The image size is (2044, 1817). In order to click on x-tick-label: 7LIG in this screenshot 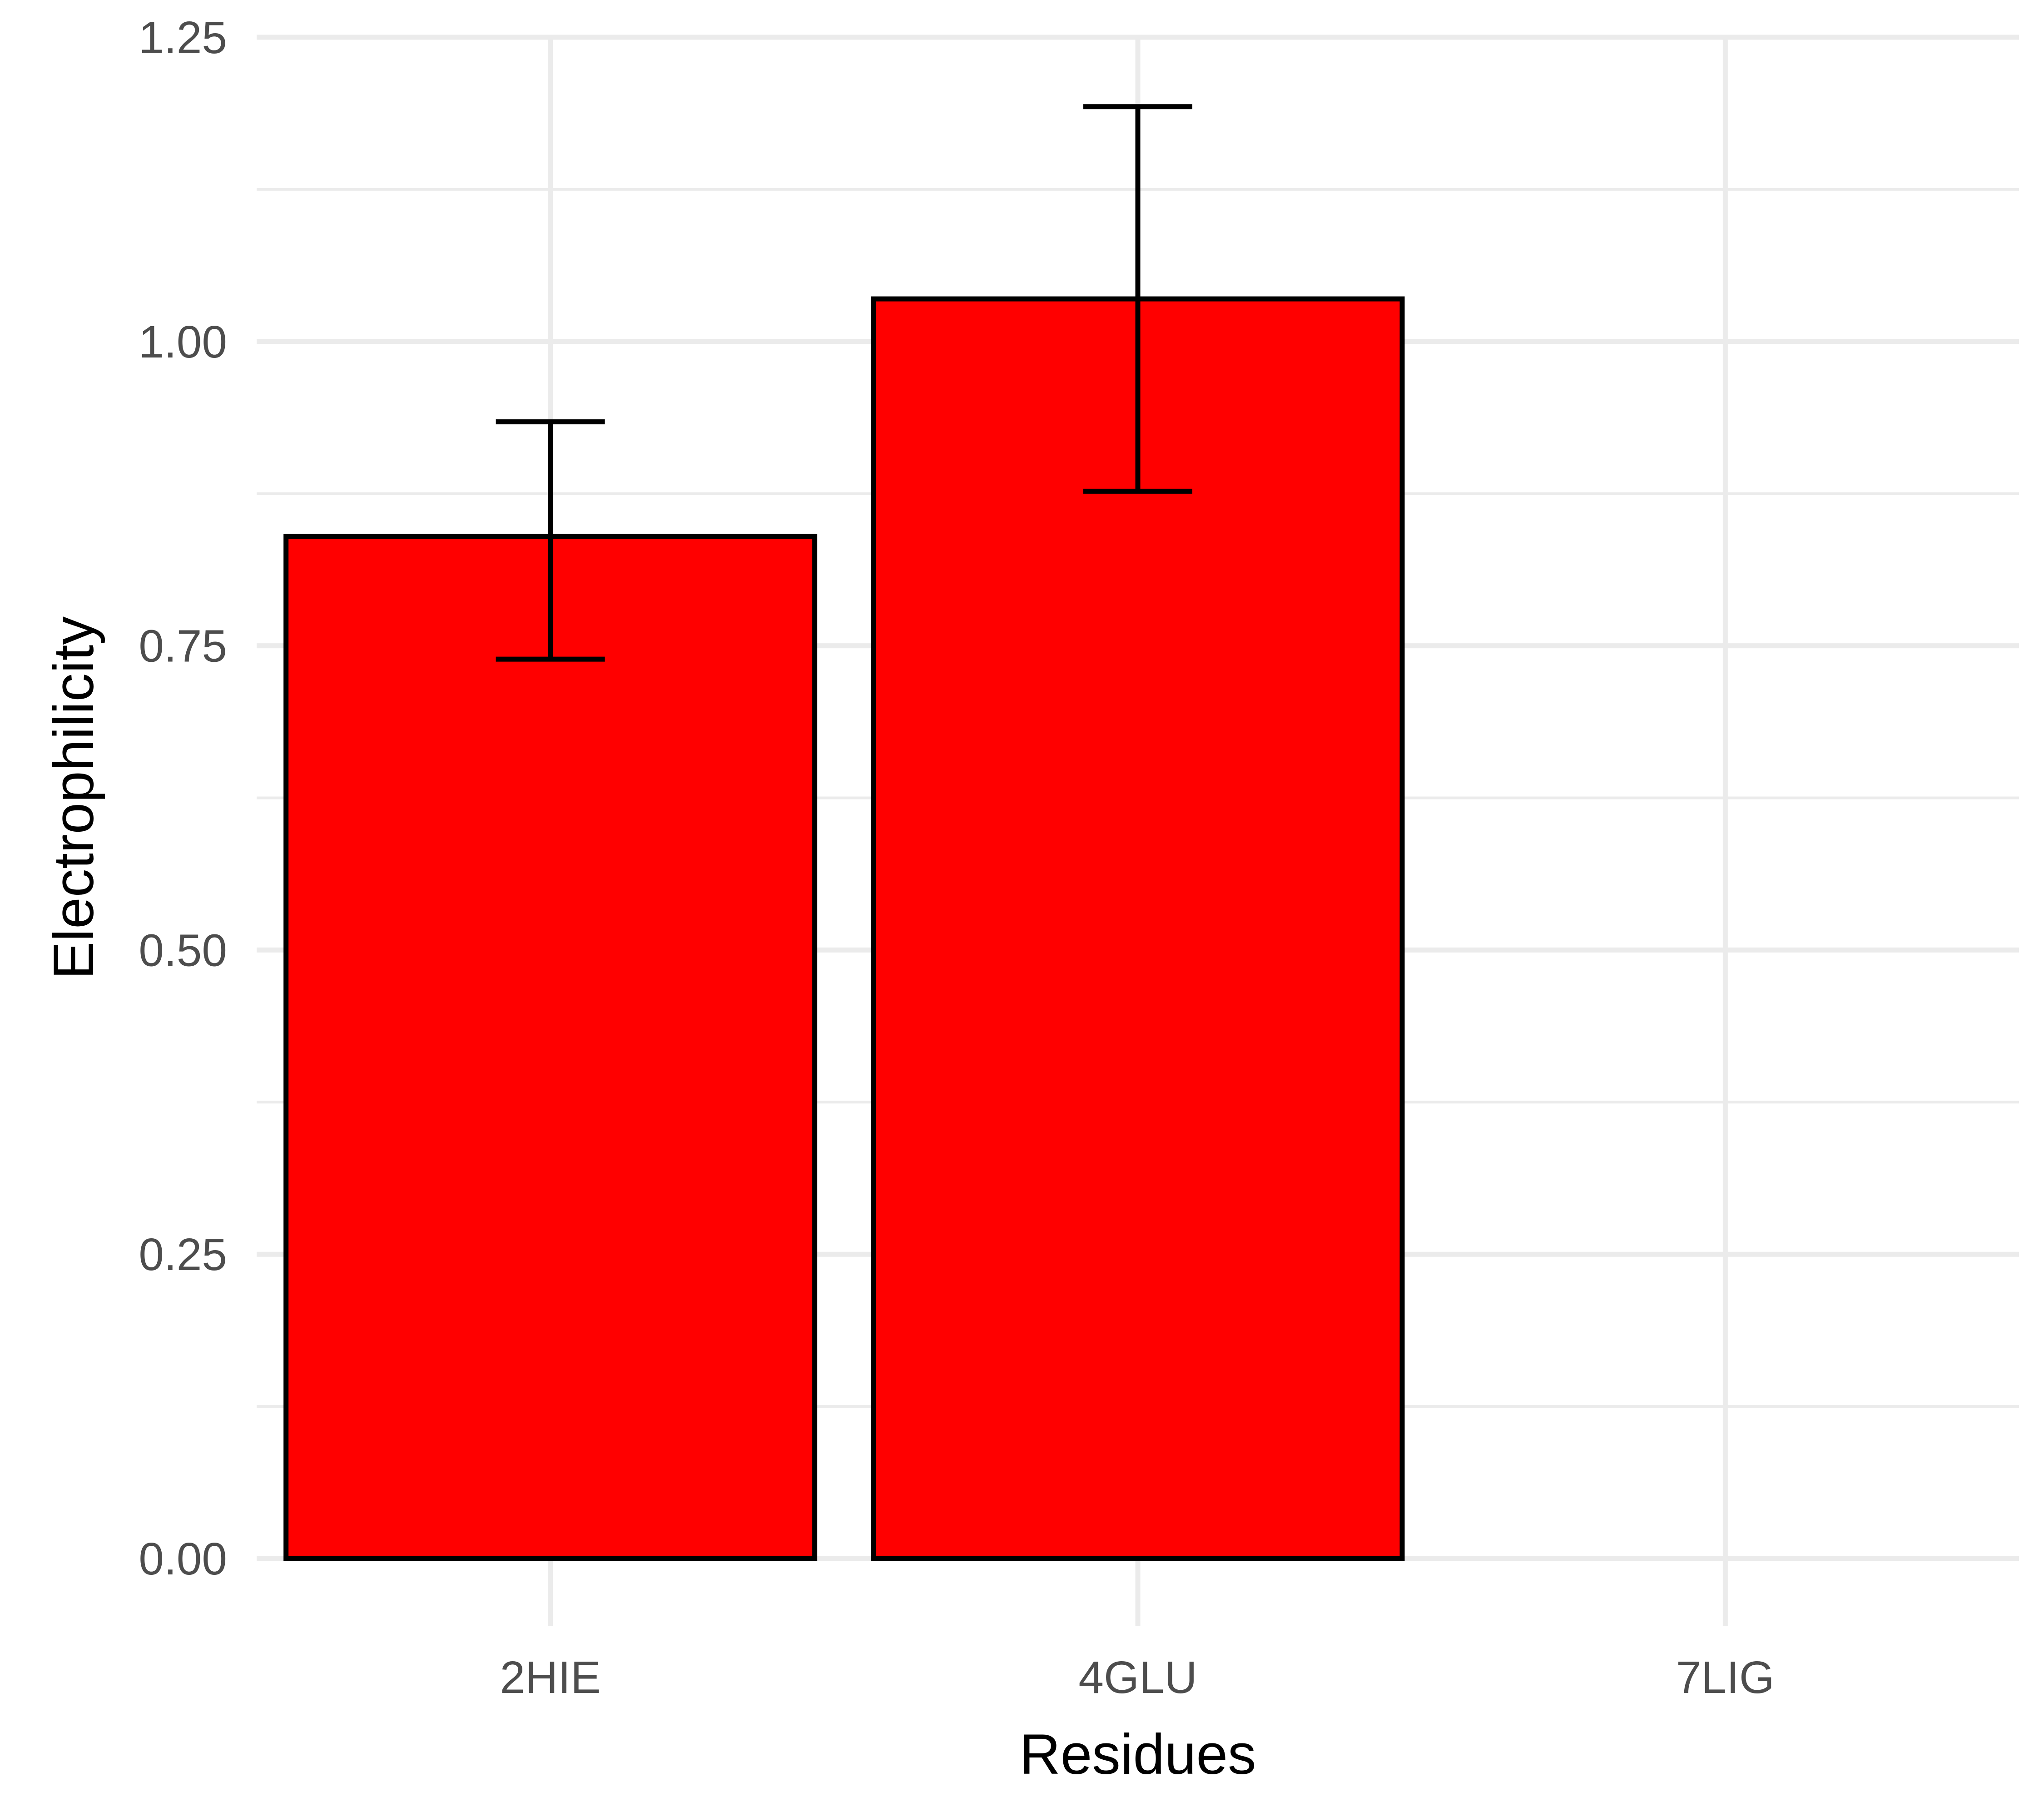, I will do `click(1726, 1677)`.